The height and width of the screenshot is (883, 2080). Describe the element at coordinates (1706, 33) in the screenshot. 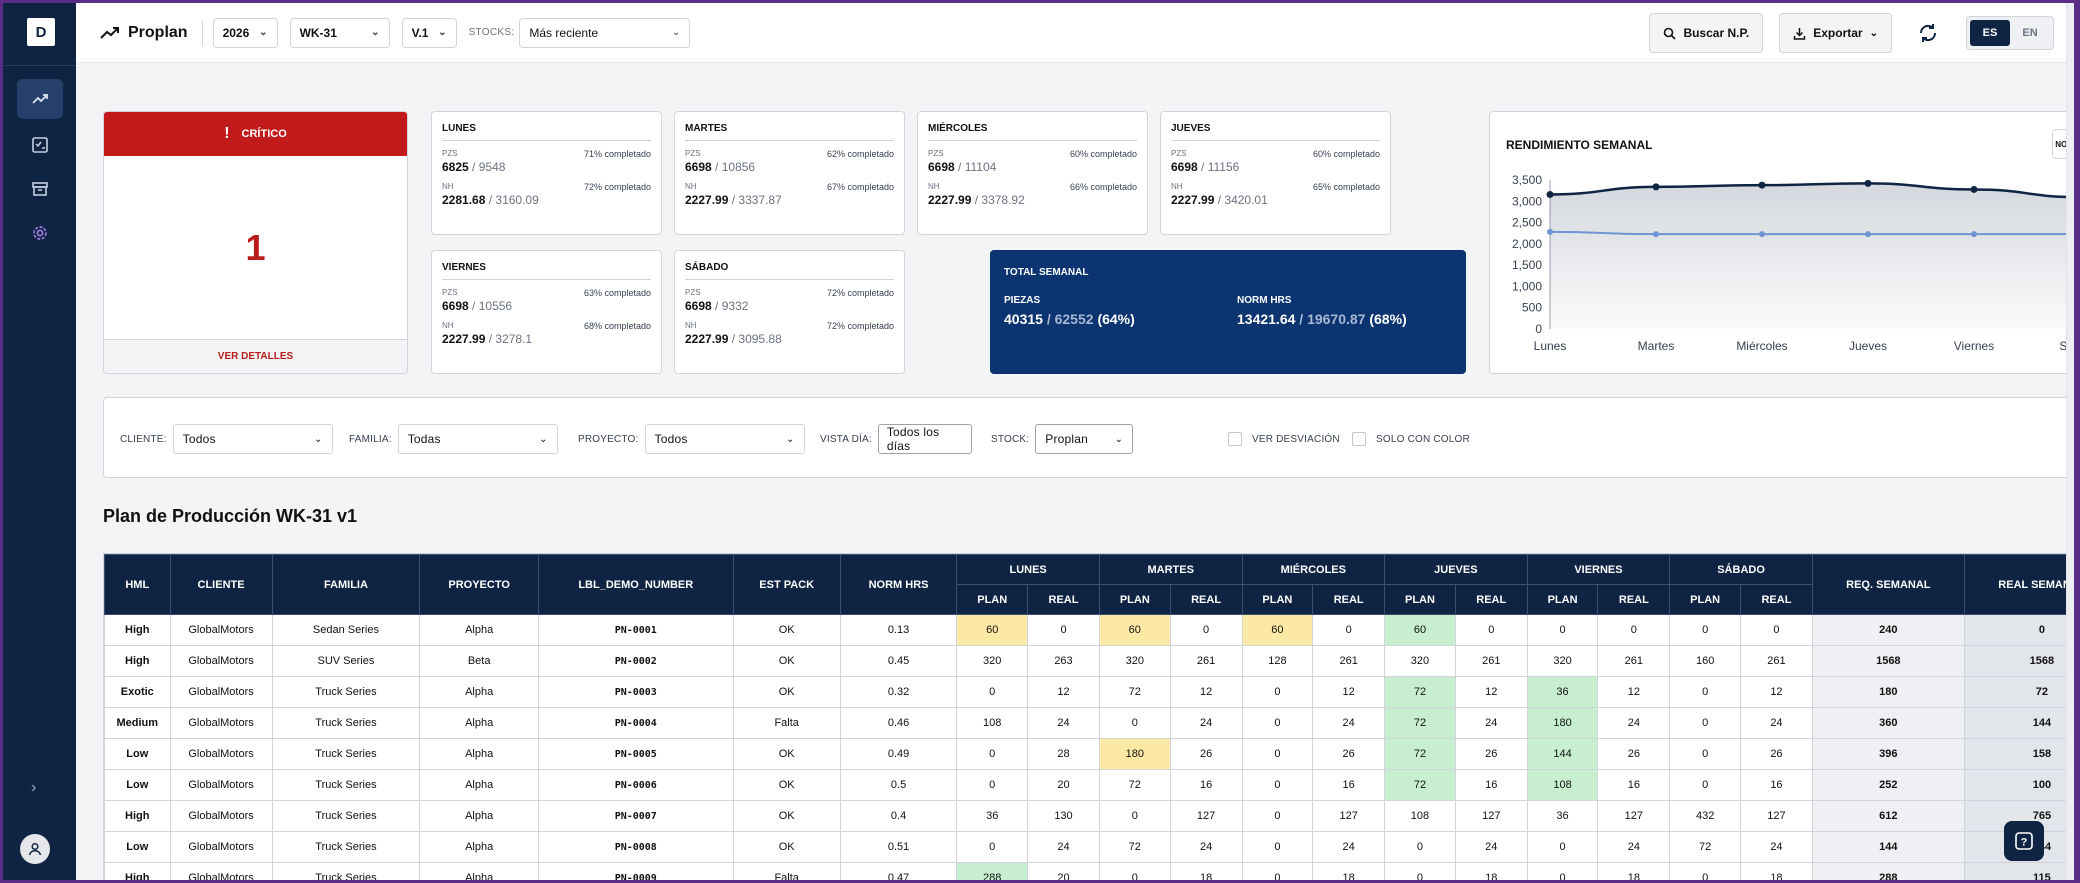

I see `search-np-button: Buscar N.P.` at that location.